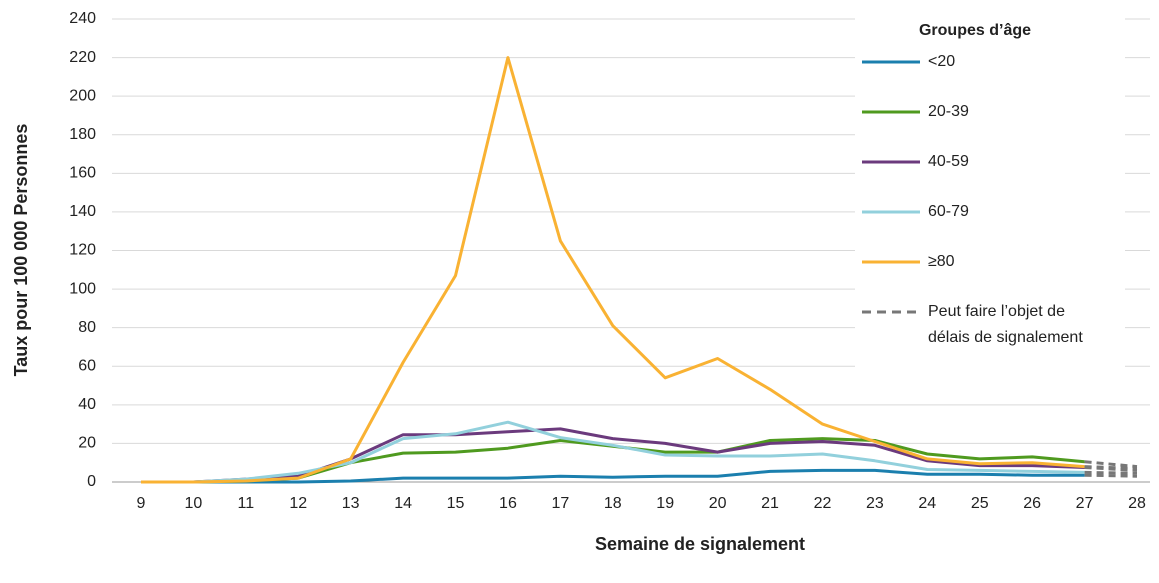 This screenshot has height=583, width=1159. Describe the element at coordinates (975, 30) in the screenshot. I see `legend-title: Groupes d’âge` at that location.